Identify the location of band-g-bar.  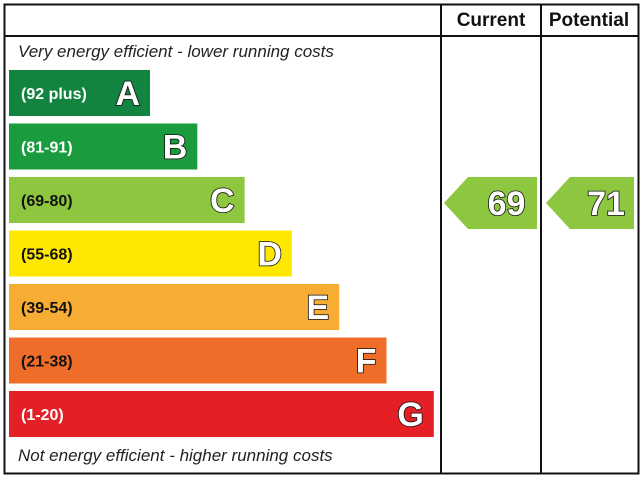
(221, 414).